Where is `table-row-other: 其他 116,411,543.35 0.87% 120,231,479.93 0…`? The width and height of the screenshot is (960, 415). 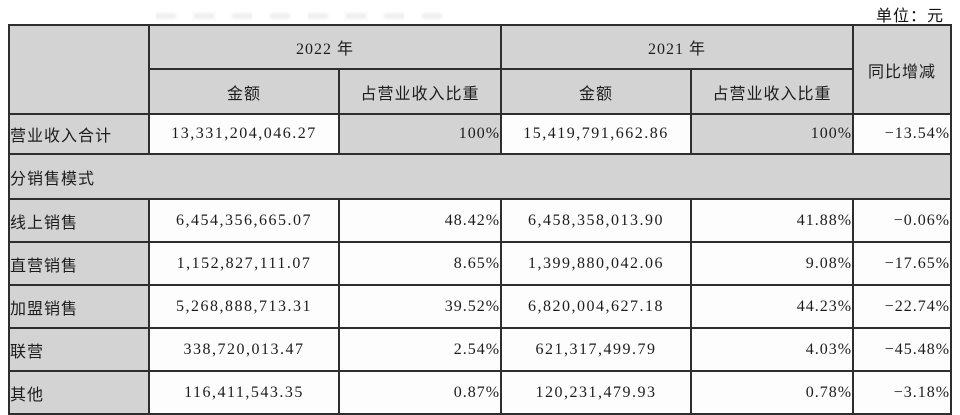
table-row-other: 其他 116,411,543.35 0.87% 120,231,479.93 0… is located at coordinates (480, 392).